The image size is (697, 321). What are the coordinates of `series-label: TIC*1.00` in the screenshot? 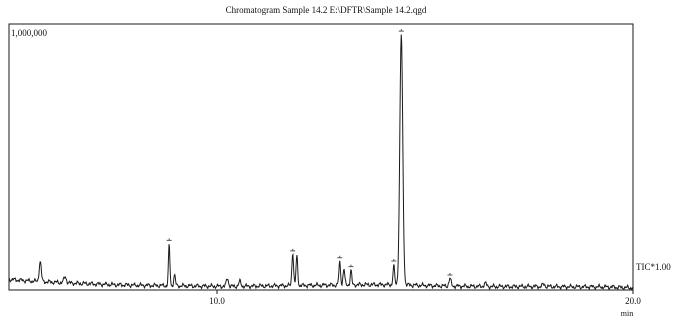 It's located at (653, 267).